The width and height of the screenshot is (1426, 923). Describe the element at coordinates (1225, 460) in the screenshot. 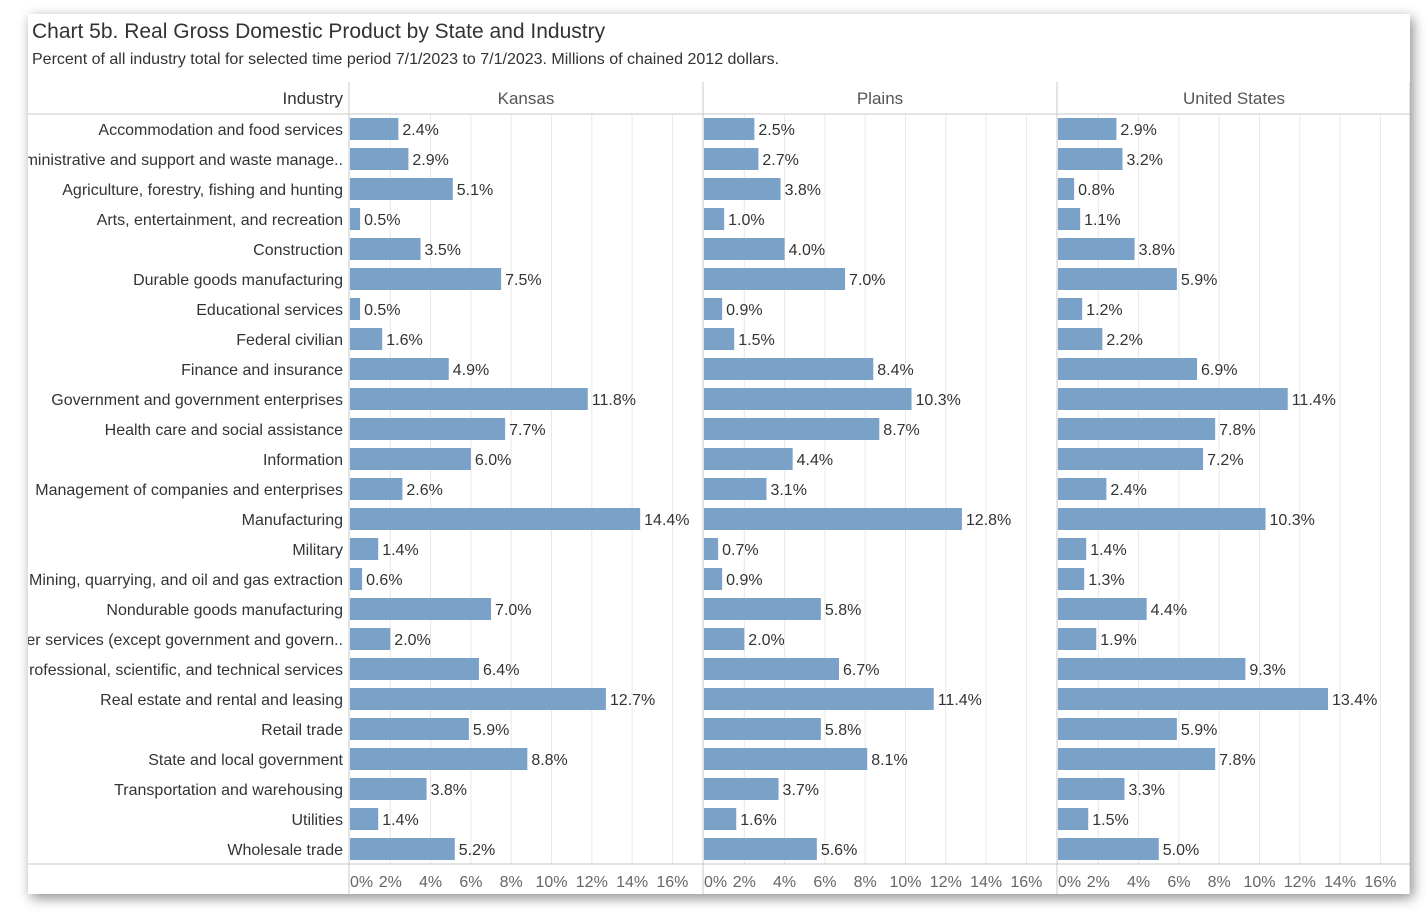

I see `data-label: 7.2%` at that location.